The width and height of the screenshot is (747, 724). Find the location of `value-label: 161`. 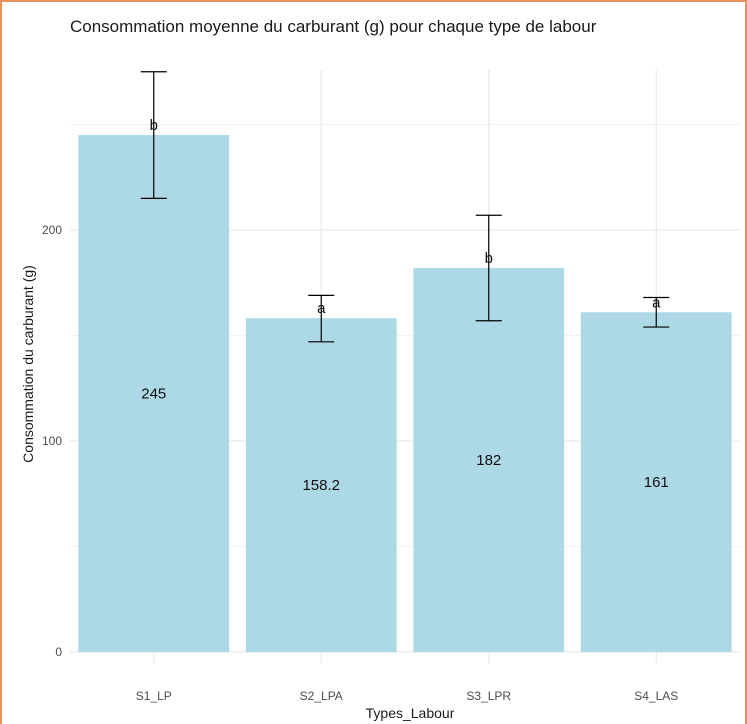

value-label: 161 is located at coordinates (656, 482).